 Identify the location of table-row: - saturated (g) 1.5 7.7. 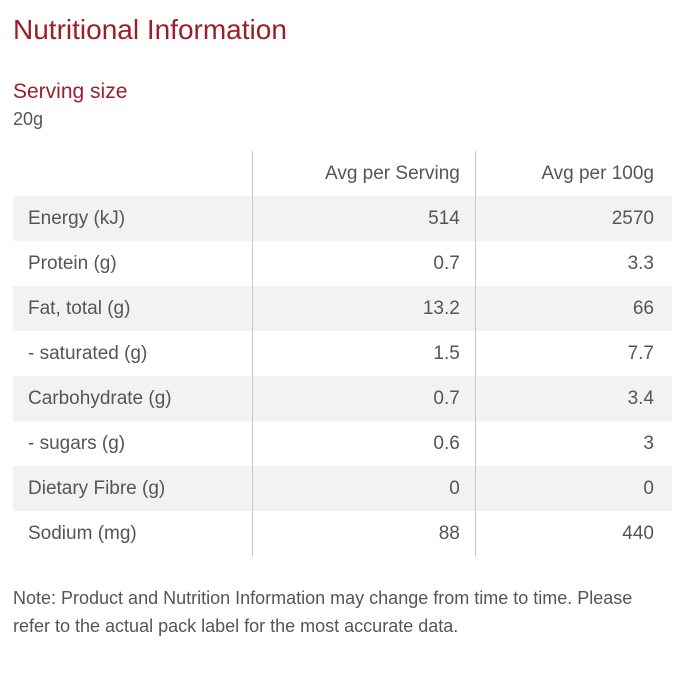
(342, 353).